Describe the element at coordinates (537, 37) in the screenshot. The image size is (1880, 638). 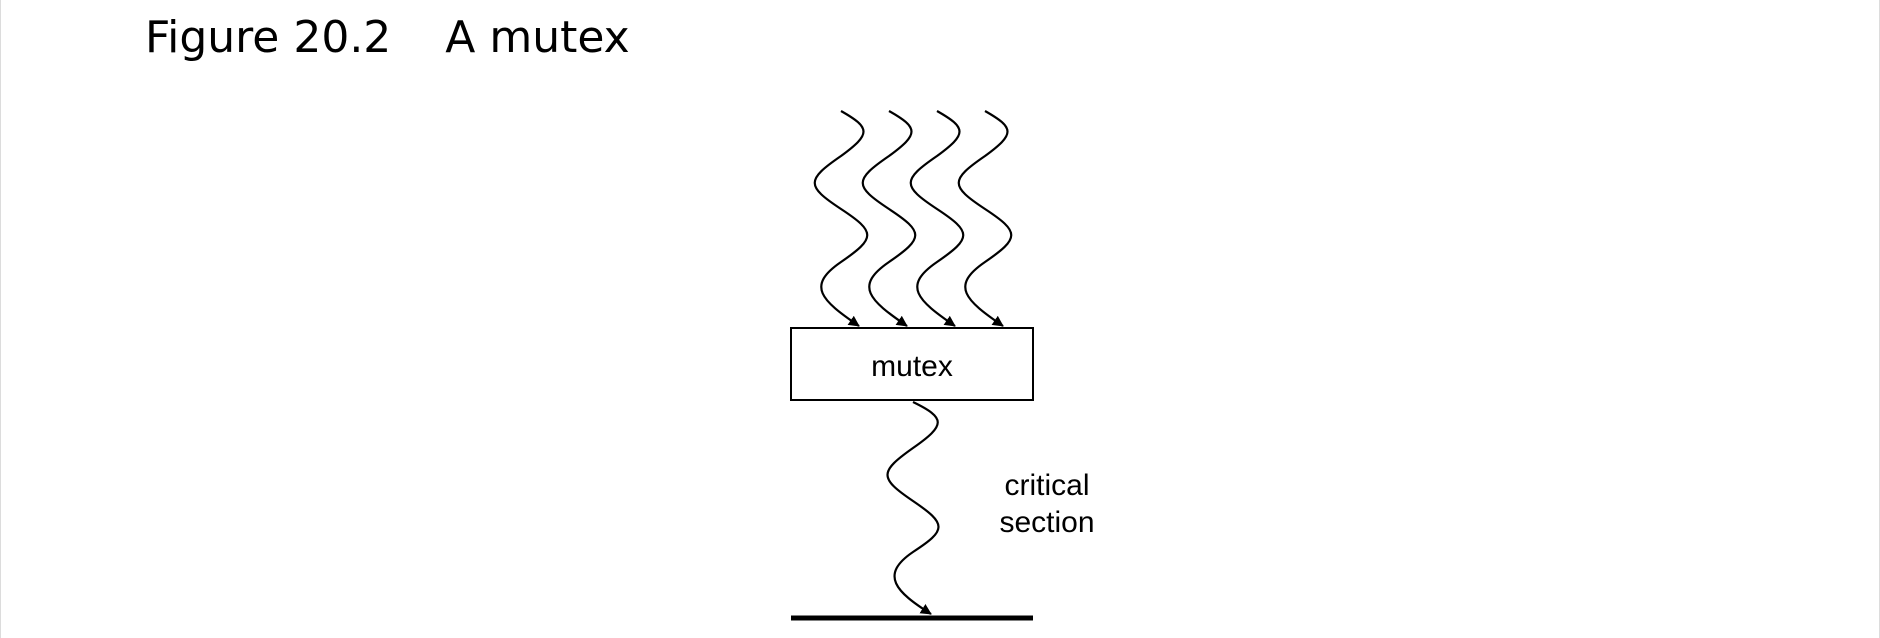
I see `figure-title: A mutex` at that location.